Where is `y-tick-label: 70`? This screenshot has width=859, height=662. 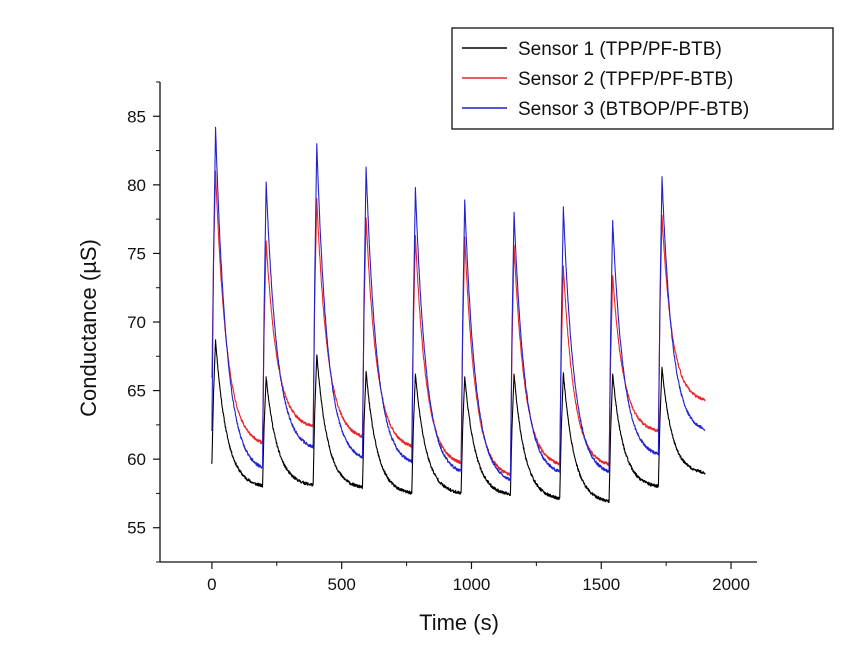
y-tick-label: 70 is located at coordinates (136, 322).